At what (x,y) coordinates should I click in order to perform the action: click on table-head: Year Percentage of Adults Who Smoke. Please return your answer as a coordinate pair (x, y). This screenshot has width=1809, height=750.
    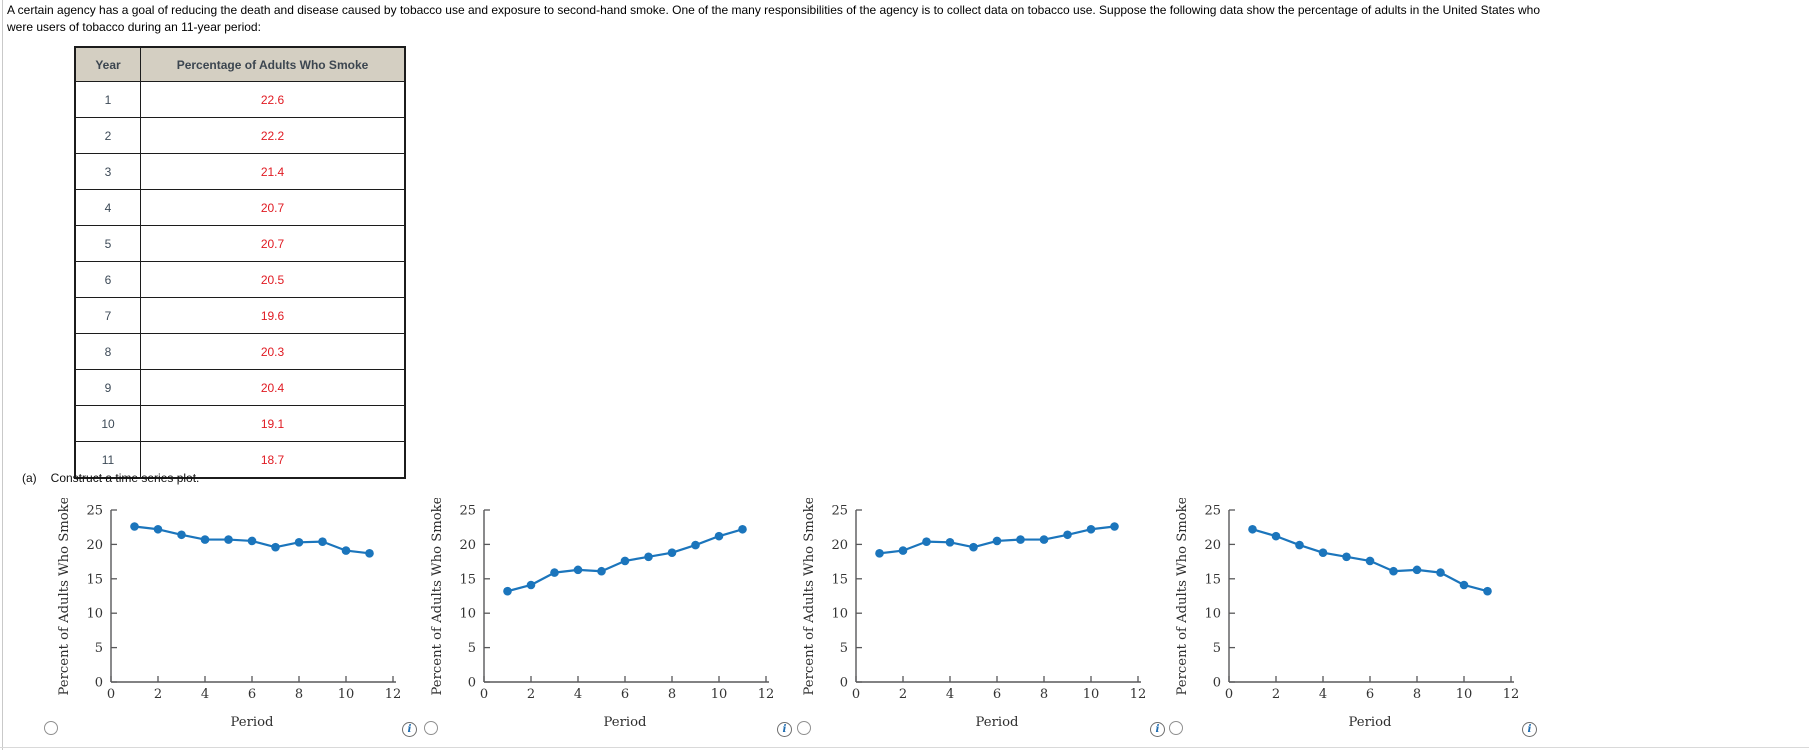
    Looking at the image, I should click on (240, 64).